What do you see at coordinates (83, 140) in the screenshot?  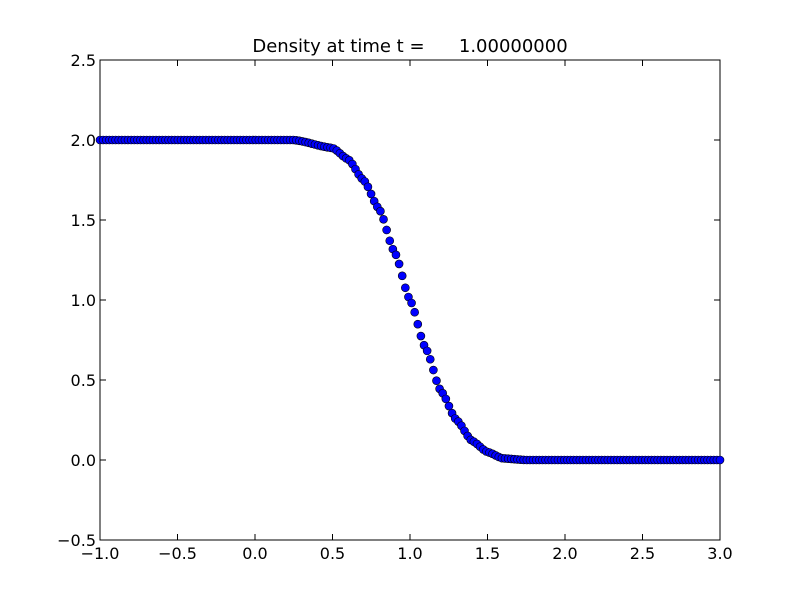 I see `y-tick-label: 2.0` at bounding box center [83, 140].